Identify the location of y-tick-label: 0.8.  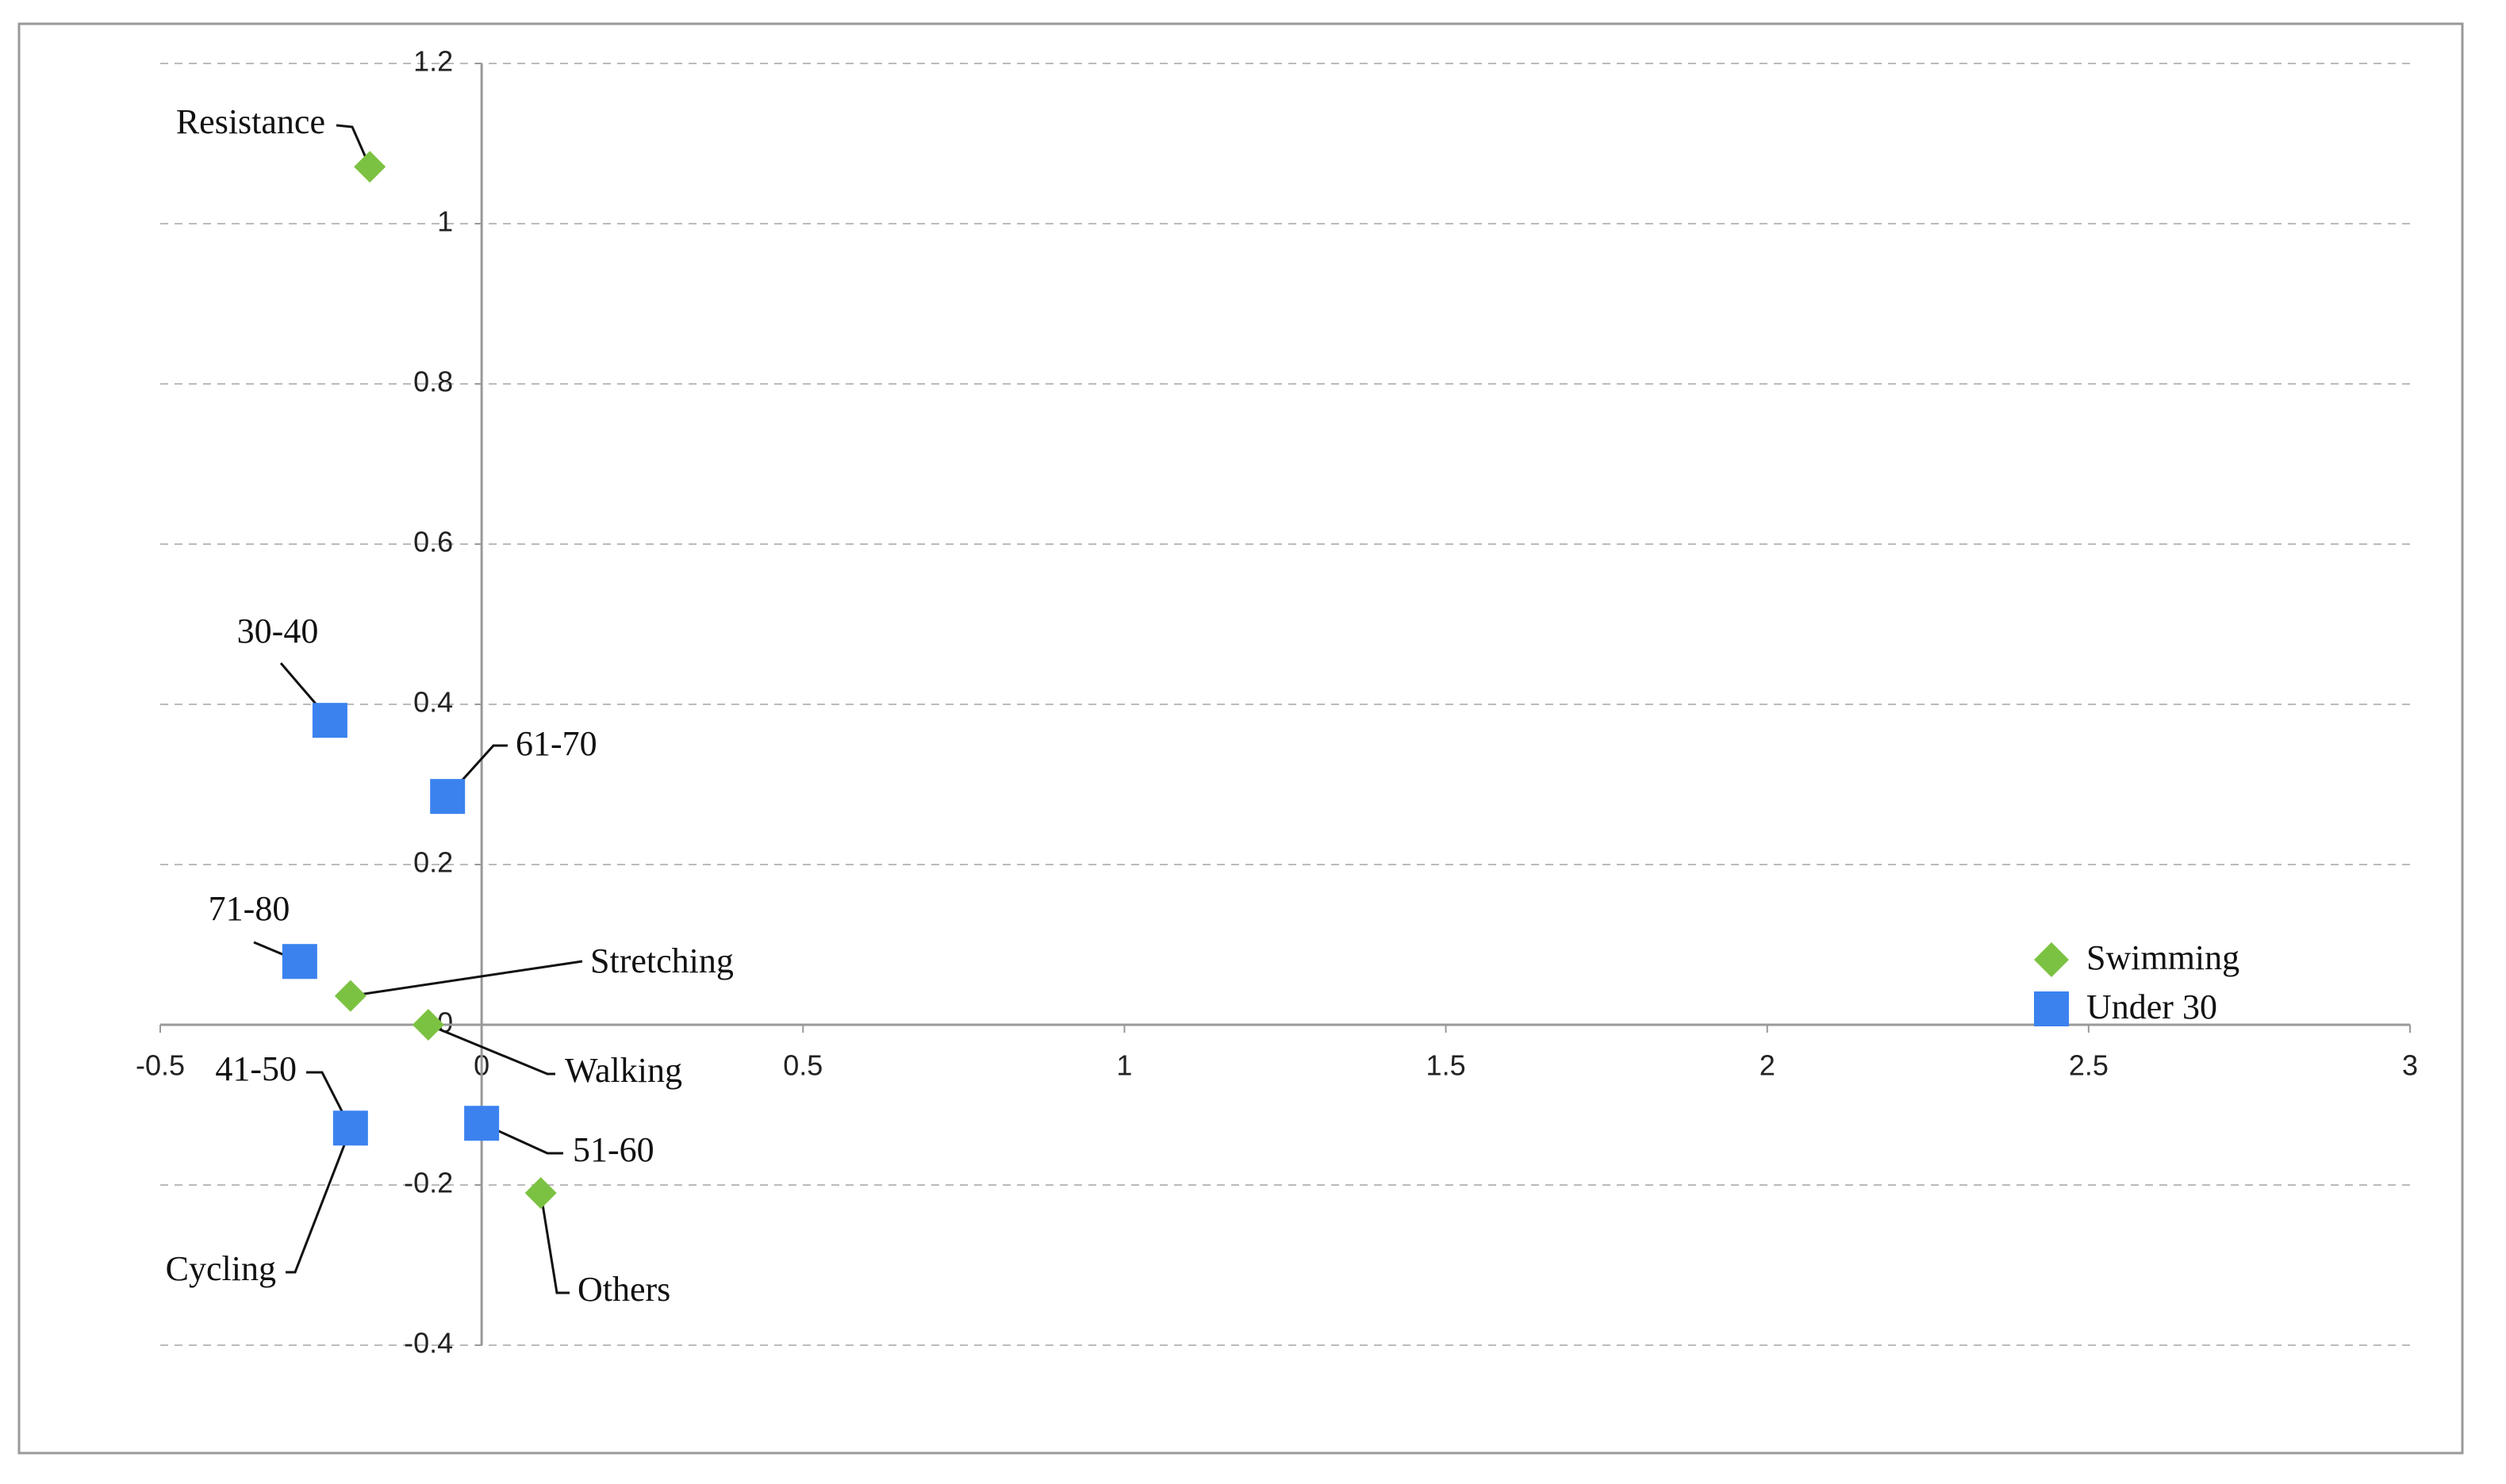
(433, 382).